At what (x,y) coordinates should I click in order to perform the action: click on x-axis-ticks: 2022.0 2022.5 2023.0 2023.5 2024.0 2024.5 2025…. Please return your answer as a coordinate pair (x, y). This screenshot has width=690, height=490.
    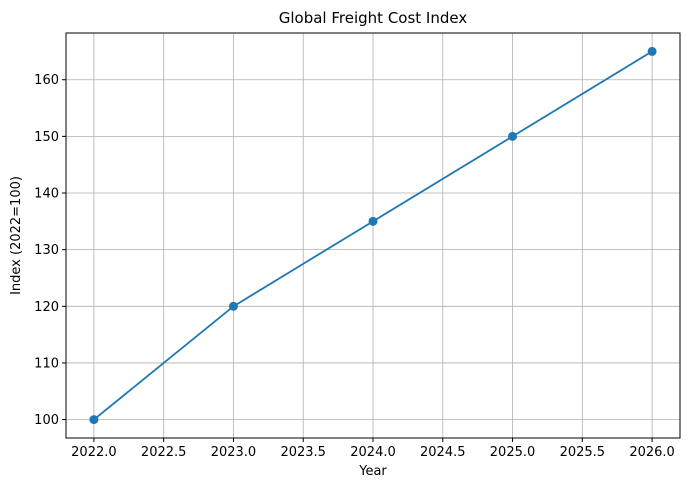
    Looking at the image, I should click on (373, 449).